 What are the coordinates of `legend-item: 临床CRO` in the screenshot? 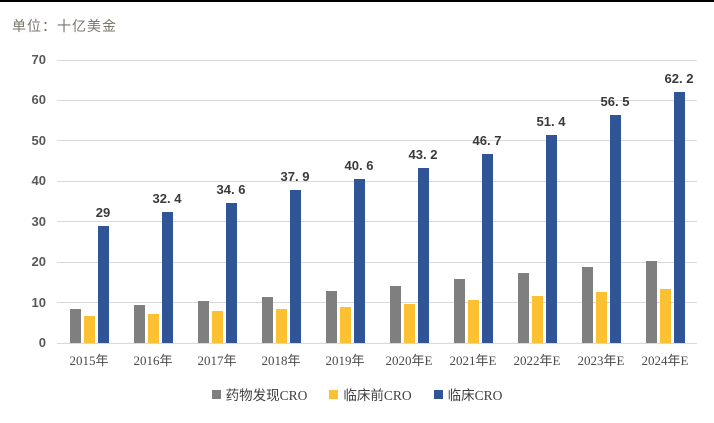 It's located at (468, 394).